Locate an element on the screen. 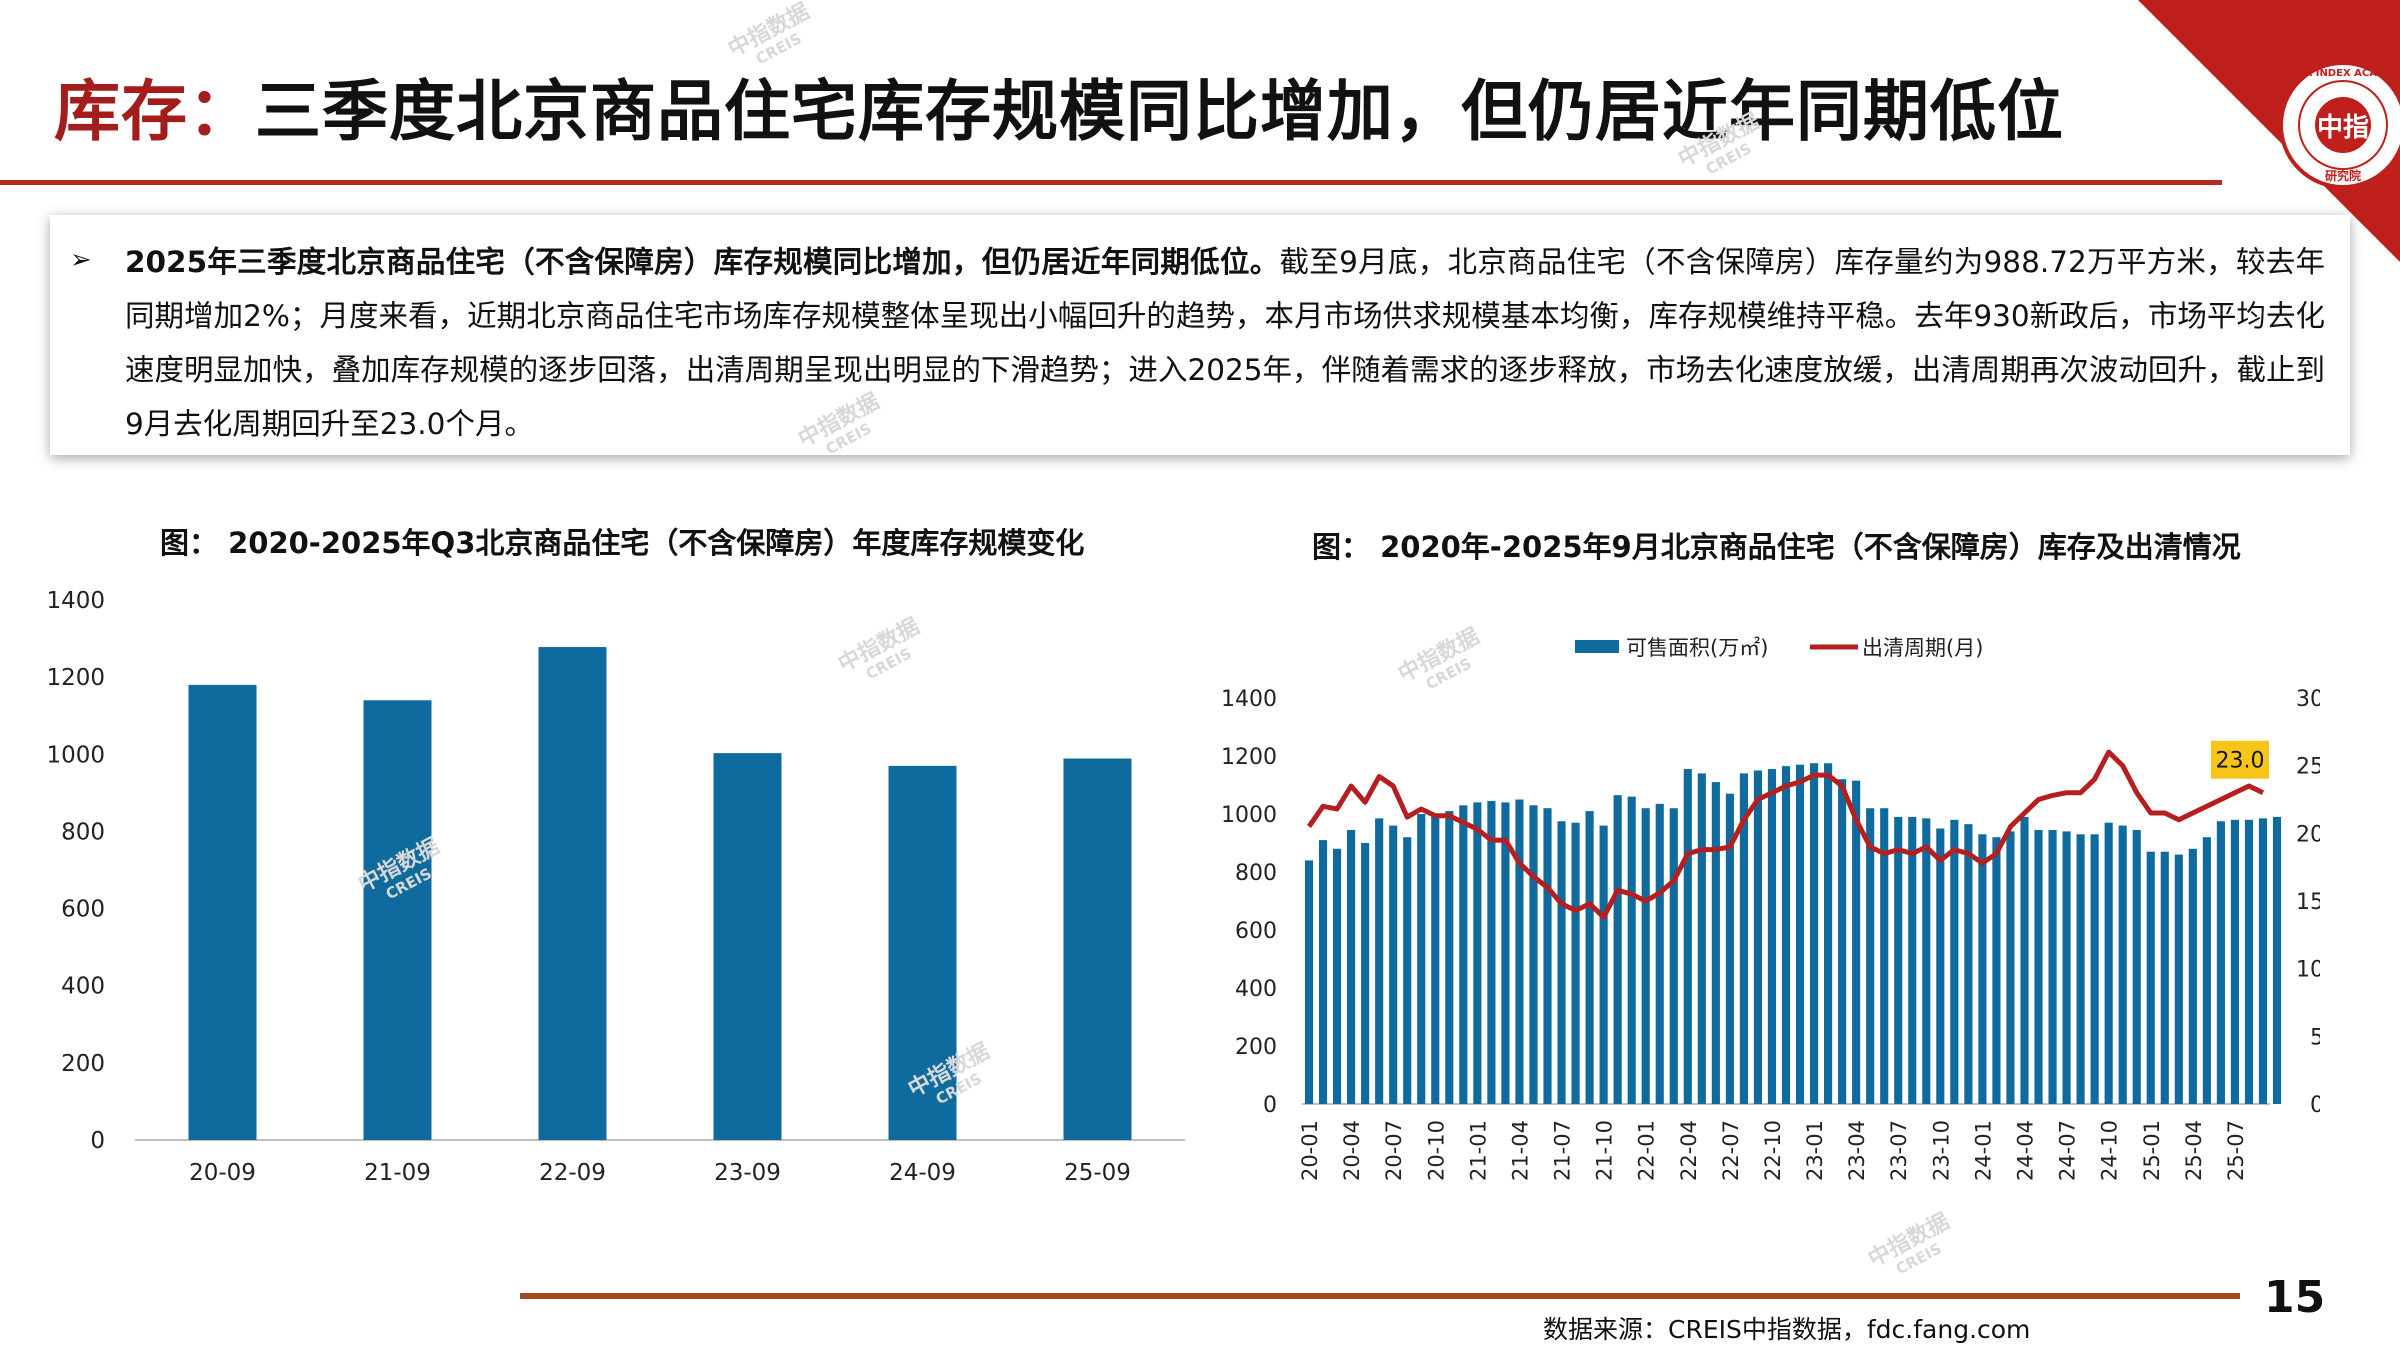 This screenshot has width=2400, height=1350. page-number: 15 is located at coordinates (2295, 1297).